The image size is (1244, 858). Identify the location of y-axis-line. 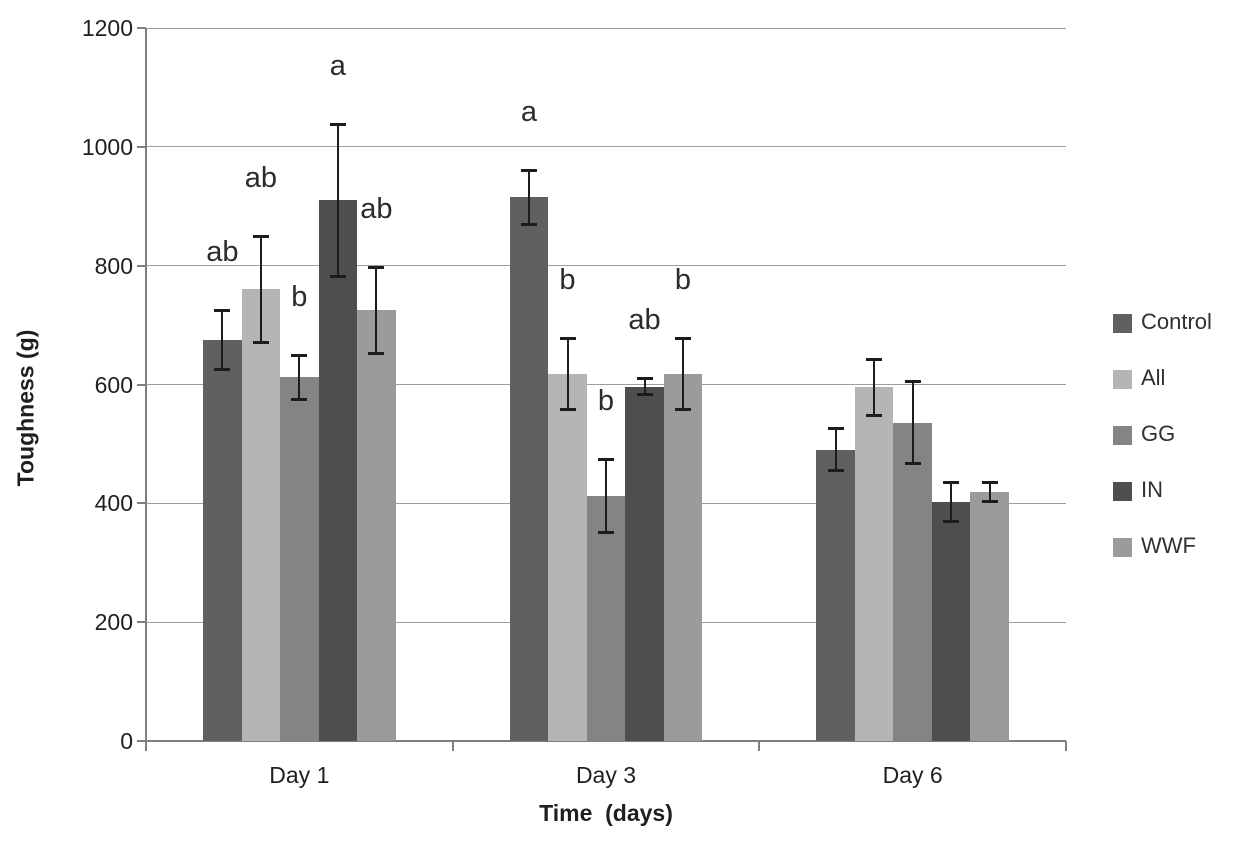
(146, 384).